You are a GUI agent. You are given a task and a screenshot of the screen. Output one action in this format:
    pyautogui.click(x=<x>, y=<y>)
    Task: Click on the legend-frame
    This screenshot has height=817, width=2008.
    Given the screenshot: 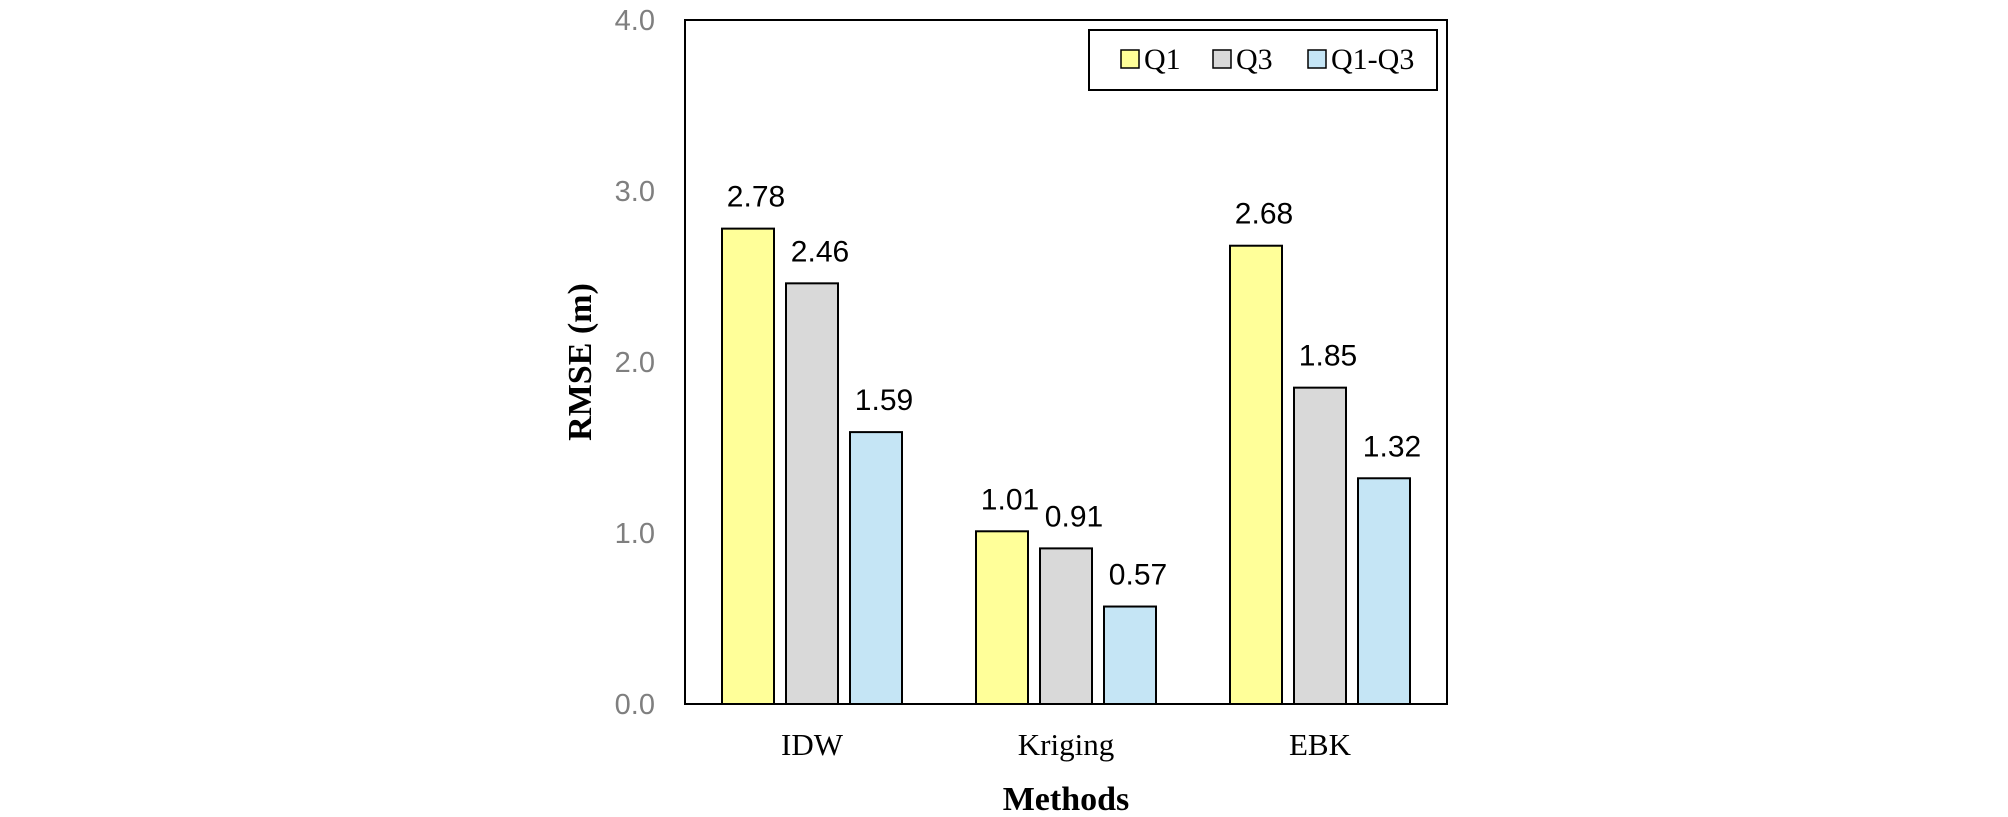 What is the action you would take?
    pyautogui.click(x=1263, y=60)
    